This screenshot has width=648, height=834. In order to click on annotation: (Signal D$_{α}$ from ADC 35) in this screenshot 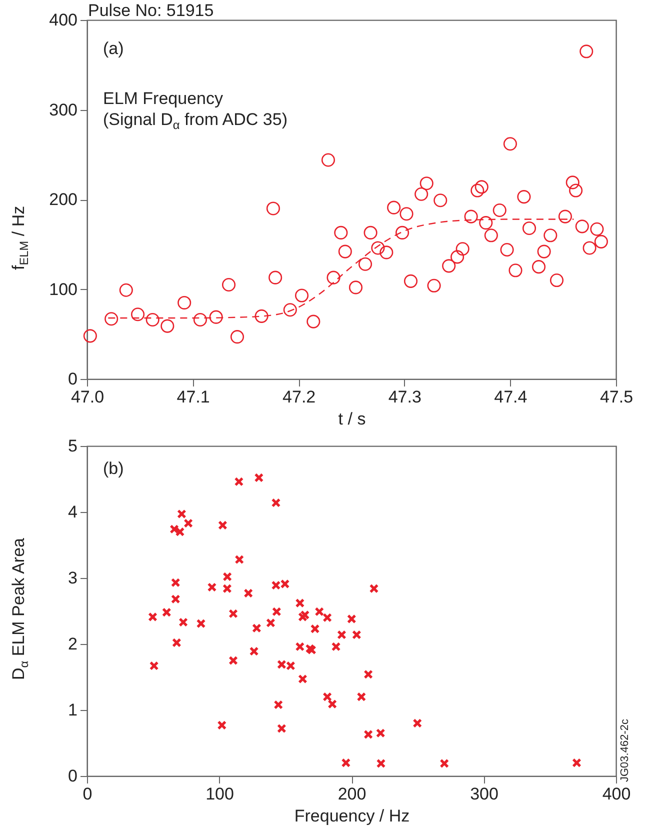, I will do `click(195, 121)`.